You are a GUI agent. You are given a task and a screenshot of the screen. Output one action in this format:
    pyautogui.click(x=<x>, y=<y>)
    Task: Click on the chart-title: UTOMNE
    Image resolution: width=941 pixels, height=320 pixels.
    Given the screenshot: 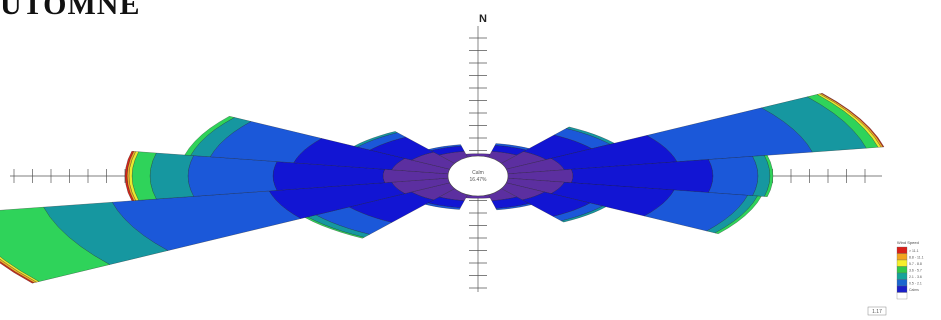 What is the action you would take?
    pyautogui.click(x=70, y=10)
    